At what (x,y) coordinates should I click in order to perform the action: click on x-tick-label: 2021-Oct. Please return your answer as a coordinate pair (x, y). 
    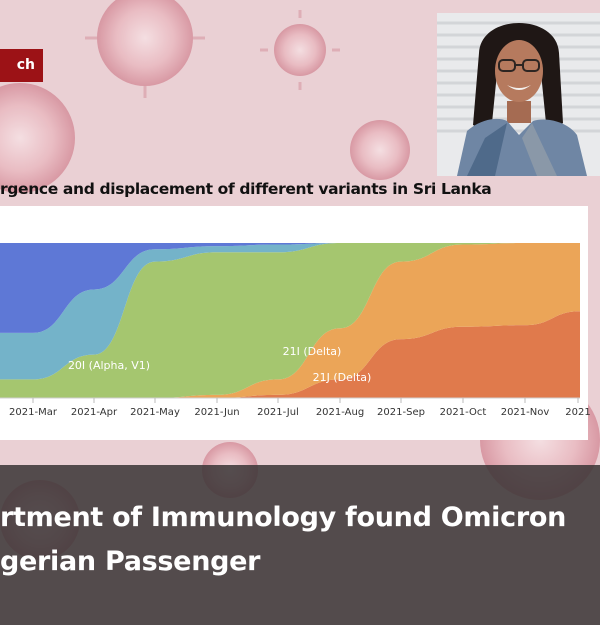
    Looking at the image, I should click on (463, 412).